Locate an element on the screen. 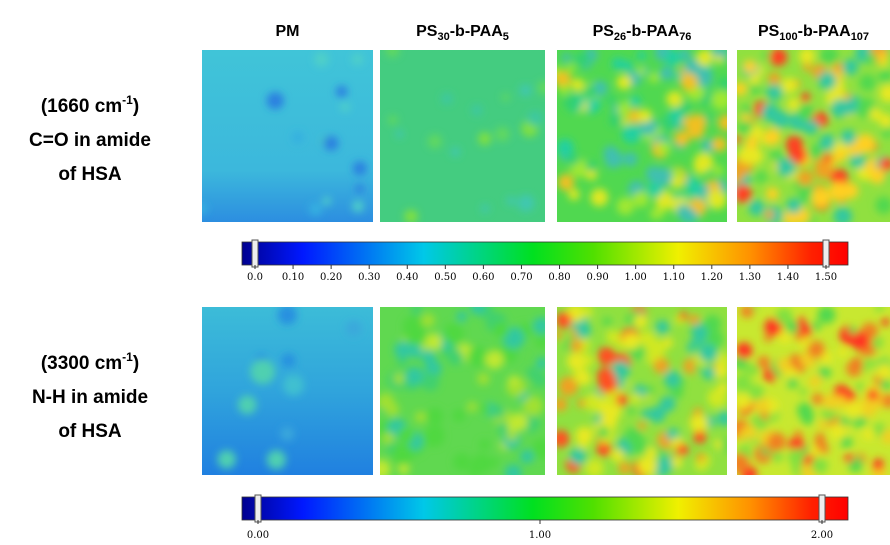 The width and height of the screenshot is (890, 545). column-header: PS100-b-PAA107 is located at coordinates (813, 33).